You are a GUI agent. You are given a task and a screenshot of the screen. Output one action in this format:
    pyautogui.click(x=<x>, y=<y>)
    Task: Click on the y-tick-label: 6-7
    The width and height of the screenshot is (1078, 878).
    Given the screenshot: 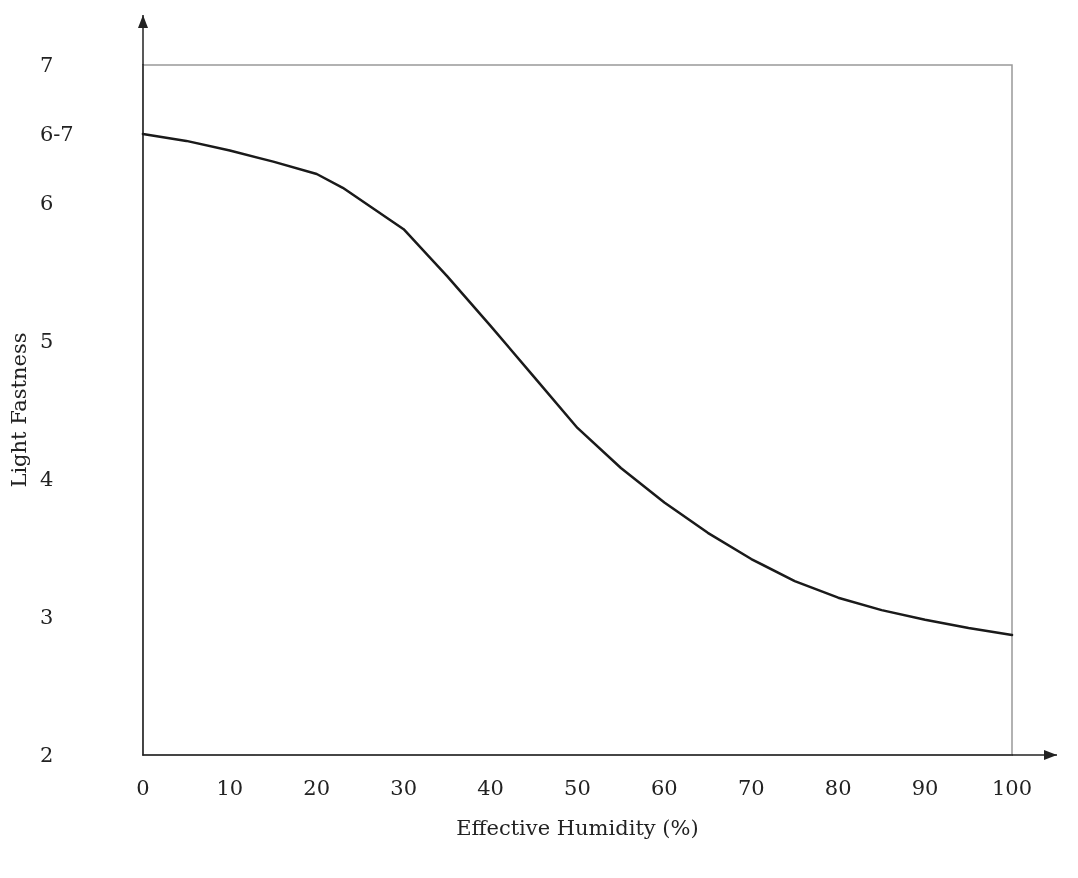 What is the action you would take?
    pyautogui.click(x=56, y=134)
    